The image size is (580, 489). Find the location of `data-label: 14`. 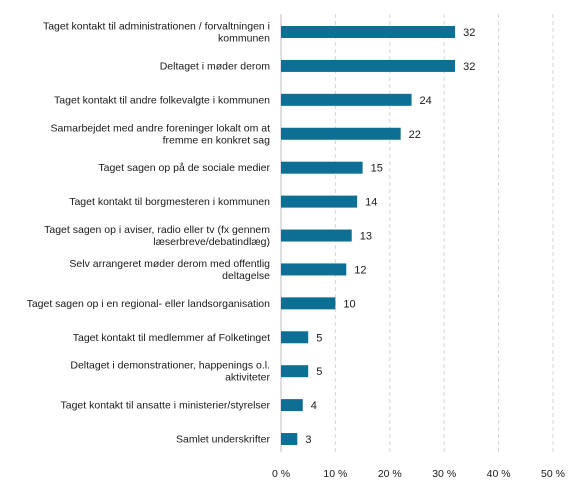

data-label: 14 is located at coordinates (371, 203).